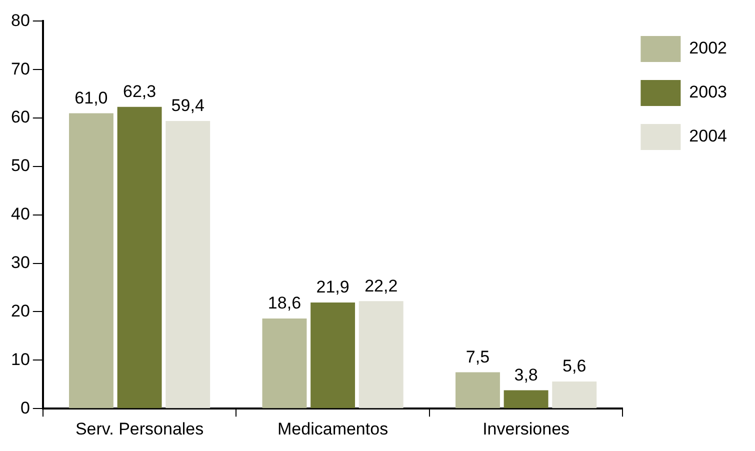 The image size is (755, 451). Describe the element at coordinates (139, 92) in the screenshot. I see `data-label: 62,3` at that location.